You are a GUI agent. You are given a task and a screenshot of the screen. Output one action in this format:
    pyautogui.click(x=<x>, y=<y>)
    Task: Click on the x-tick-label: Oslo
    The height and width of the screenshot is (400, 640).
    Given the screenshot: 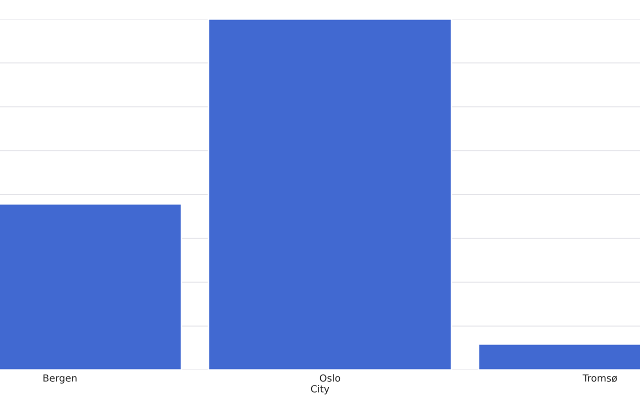 What is the action you would take?
    pyautogui.click(x=330, y=378)
    